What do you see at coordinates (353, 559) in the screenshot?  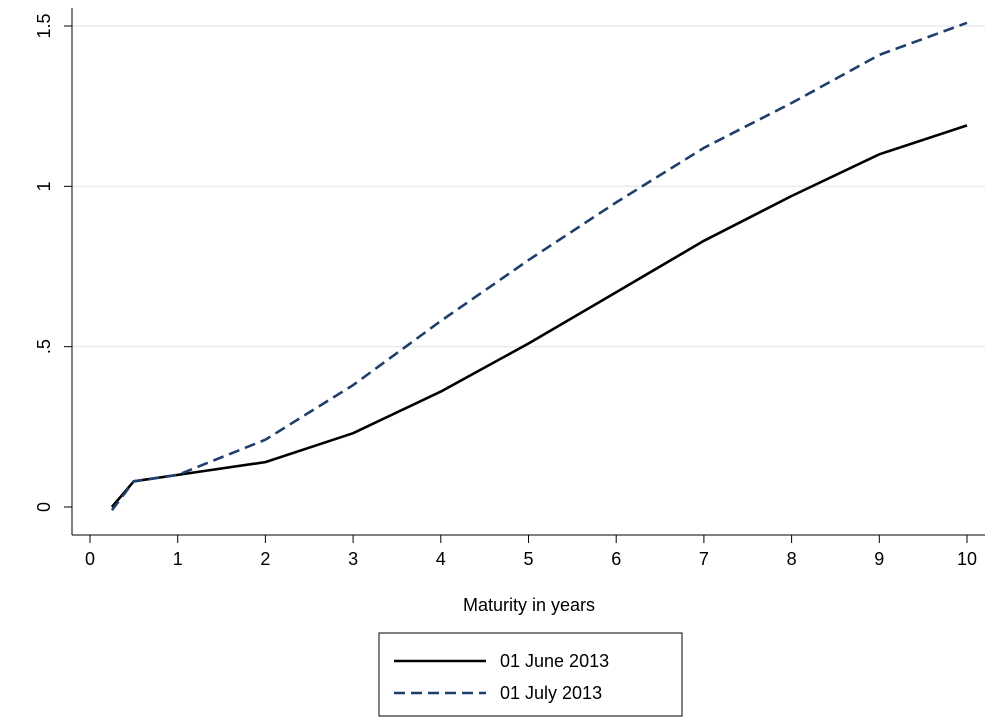 I see `x-tick-label-3: 3` at bounding box center [353, 559].